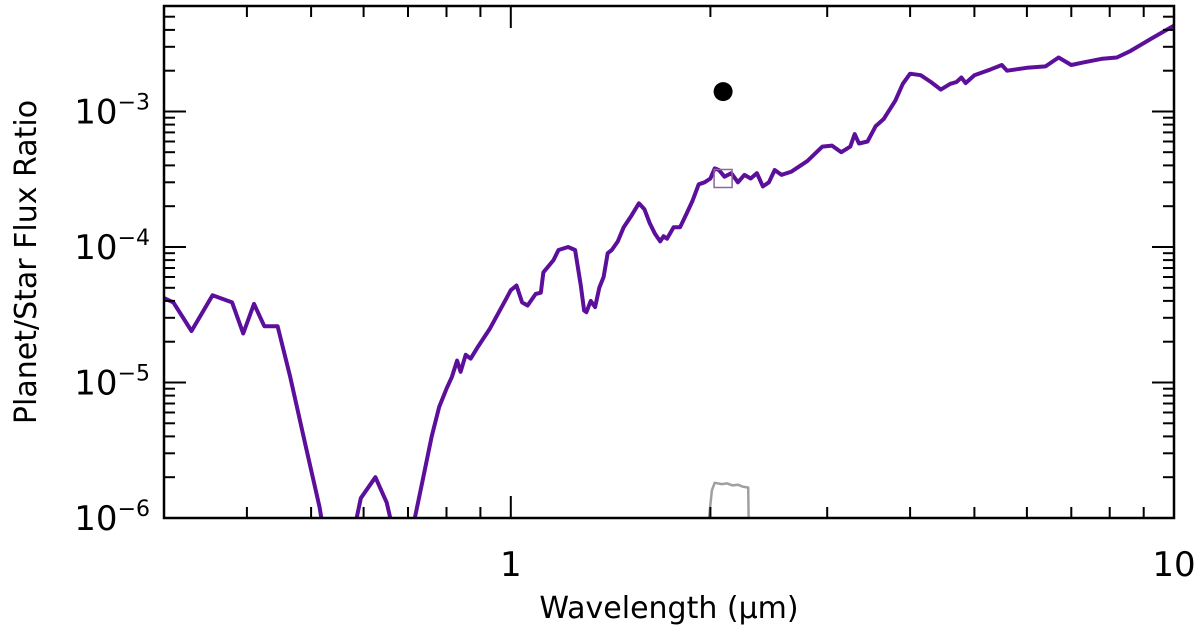  I want to click on y-tick-label: 10⁻³, so click(112, 112).